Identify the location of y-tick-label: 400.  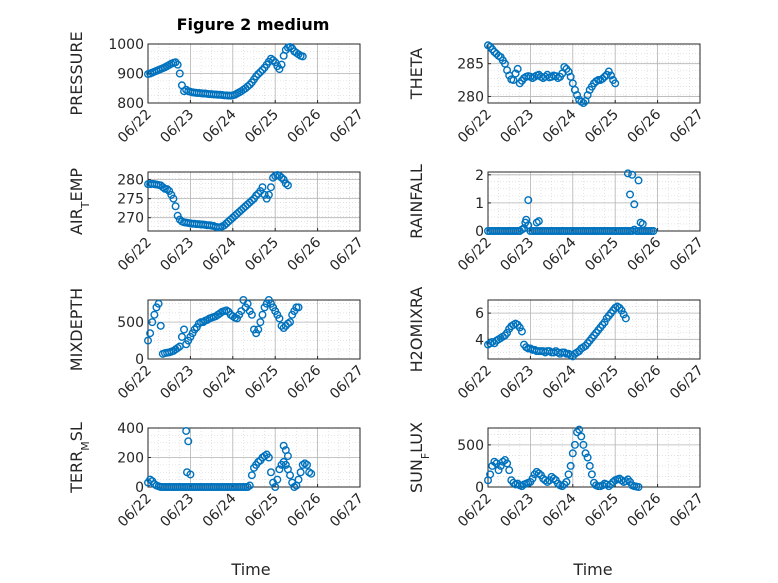
(130, 429).